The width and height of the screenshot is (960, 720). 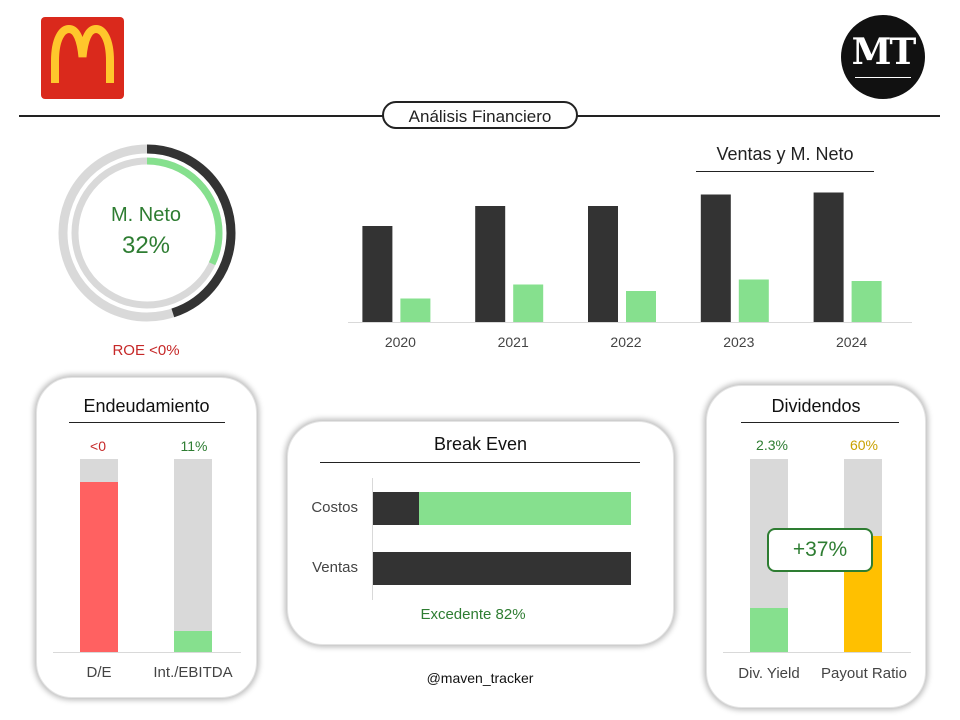 I want to click on mt-logo-text: MT, so click(x=884, y=52).